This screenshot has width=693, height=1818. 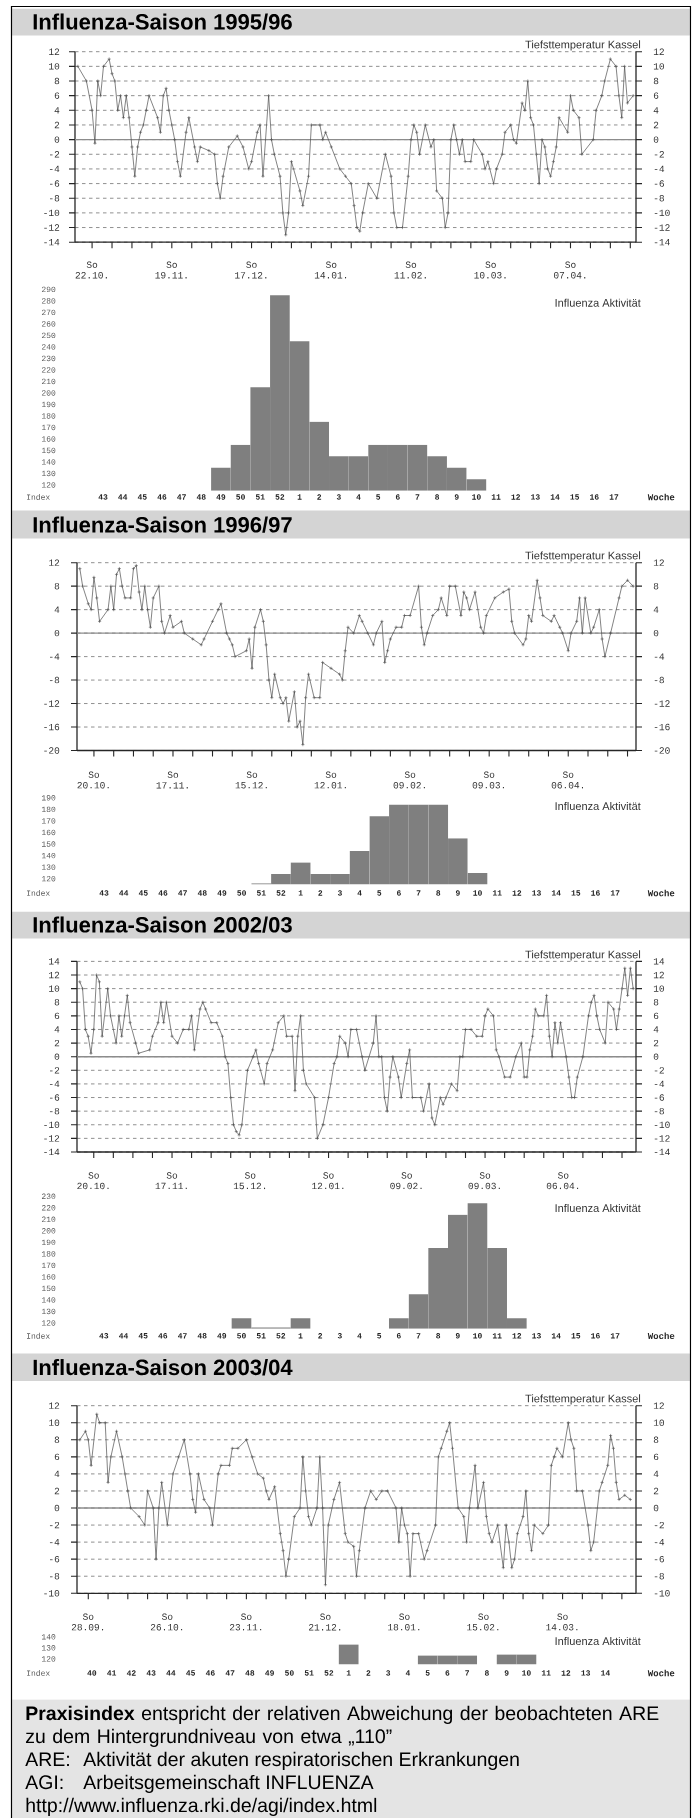 I want to click on x-tick-label: 15, so click(x=576, y=1336).